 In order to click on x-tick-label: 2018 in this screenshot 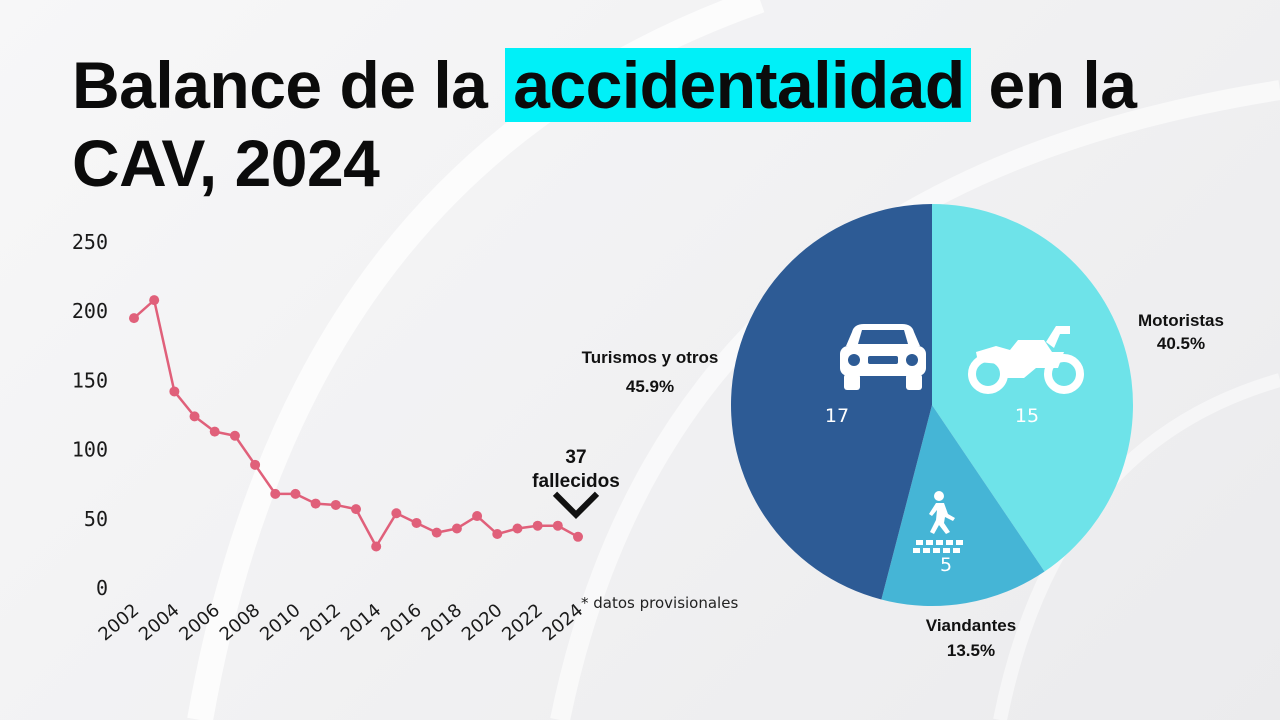, I will do `click(442, 623)`.